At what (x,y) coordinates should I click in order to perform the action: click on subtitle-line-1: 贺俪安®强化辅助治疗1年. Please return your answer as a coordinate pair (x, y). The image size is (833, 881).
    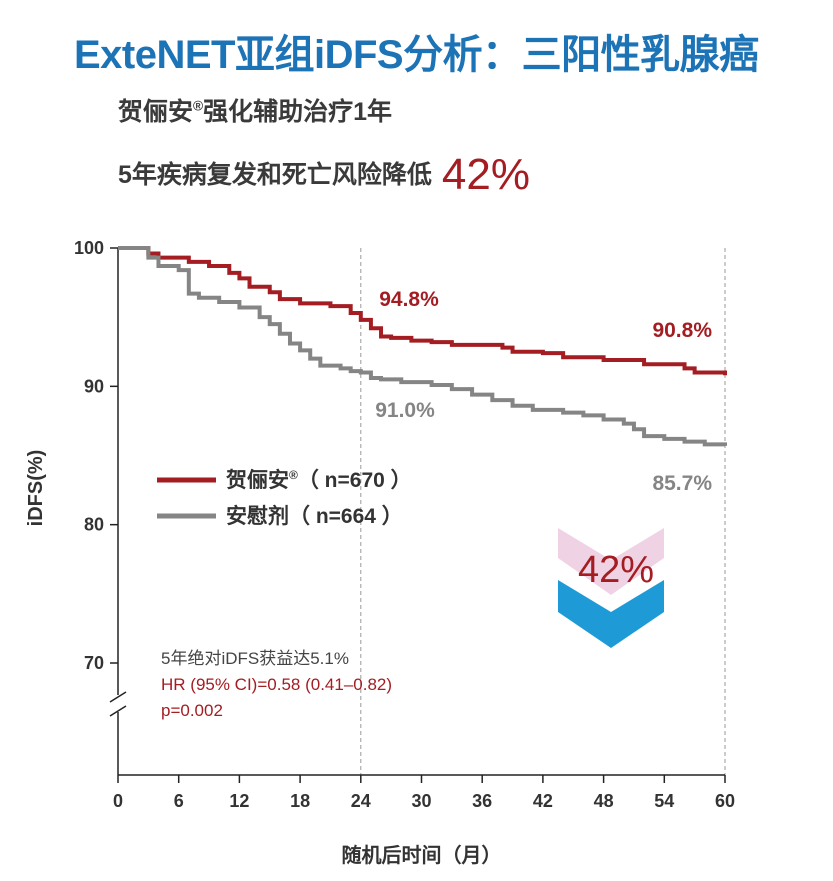
    Looking at the image, I should click on (255, 110).